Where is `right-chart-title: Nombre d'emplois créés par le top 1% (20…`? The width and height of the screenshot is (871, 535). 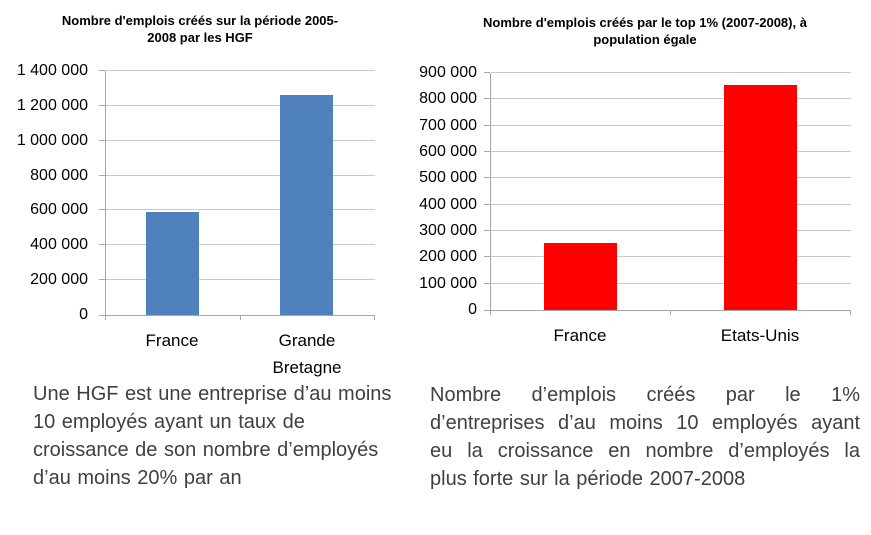 right-chart-title: Nombre d'emplois créés par le top 1% (20… is located at coordinates (645, 31).